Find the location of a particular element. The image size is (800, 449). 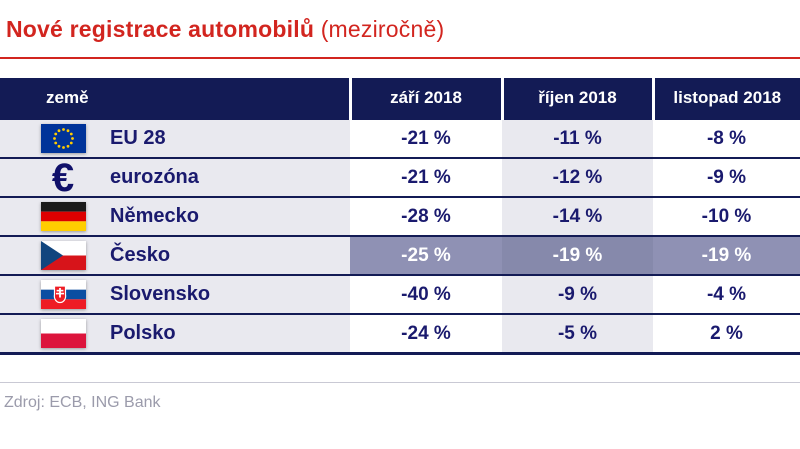

country-cell: Slovensko is located at coordinates (175, 294).